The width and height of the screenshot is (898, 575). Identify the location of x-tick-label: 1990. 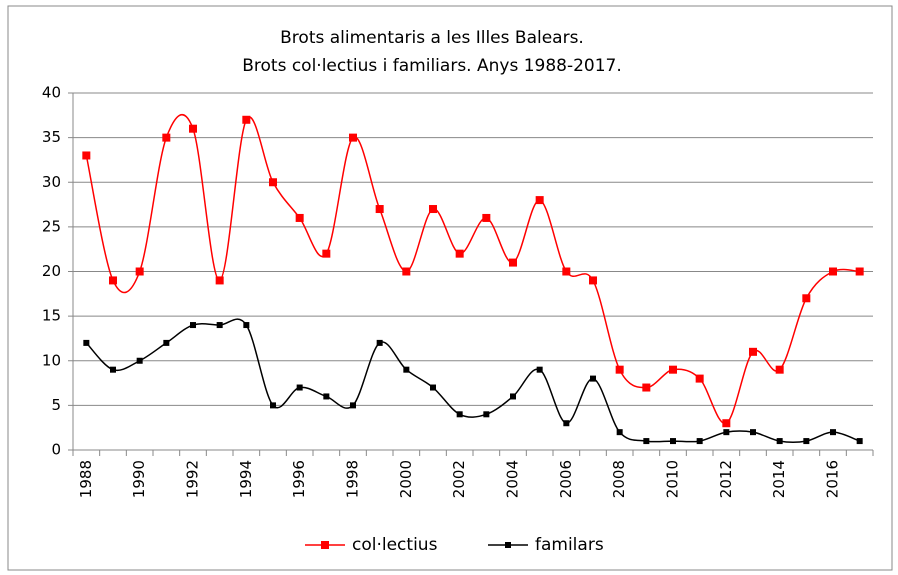
(139, 479).